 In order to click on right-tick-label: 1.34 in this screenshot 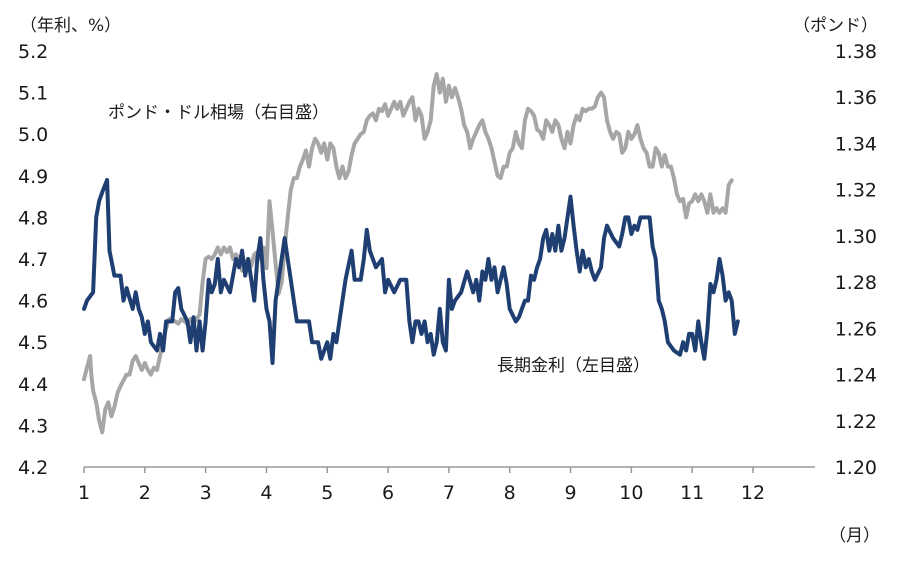, I will do `click(856, 144)`.